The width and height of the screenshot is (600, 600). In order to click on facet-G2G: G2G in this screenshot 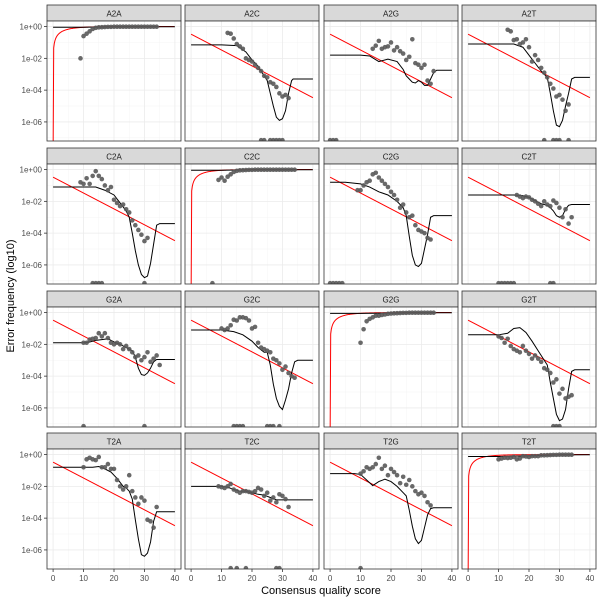, I will do `click(391, 359)`.